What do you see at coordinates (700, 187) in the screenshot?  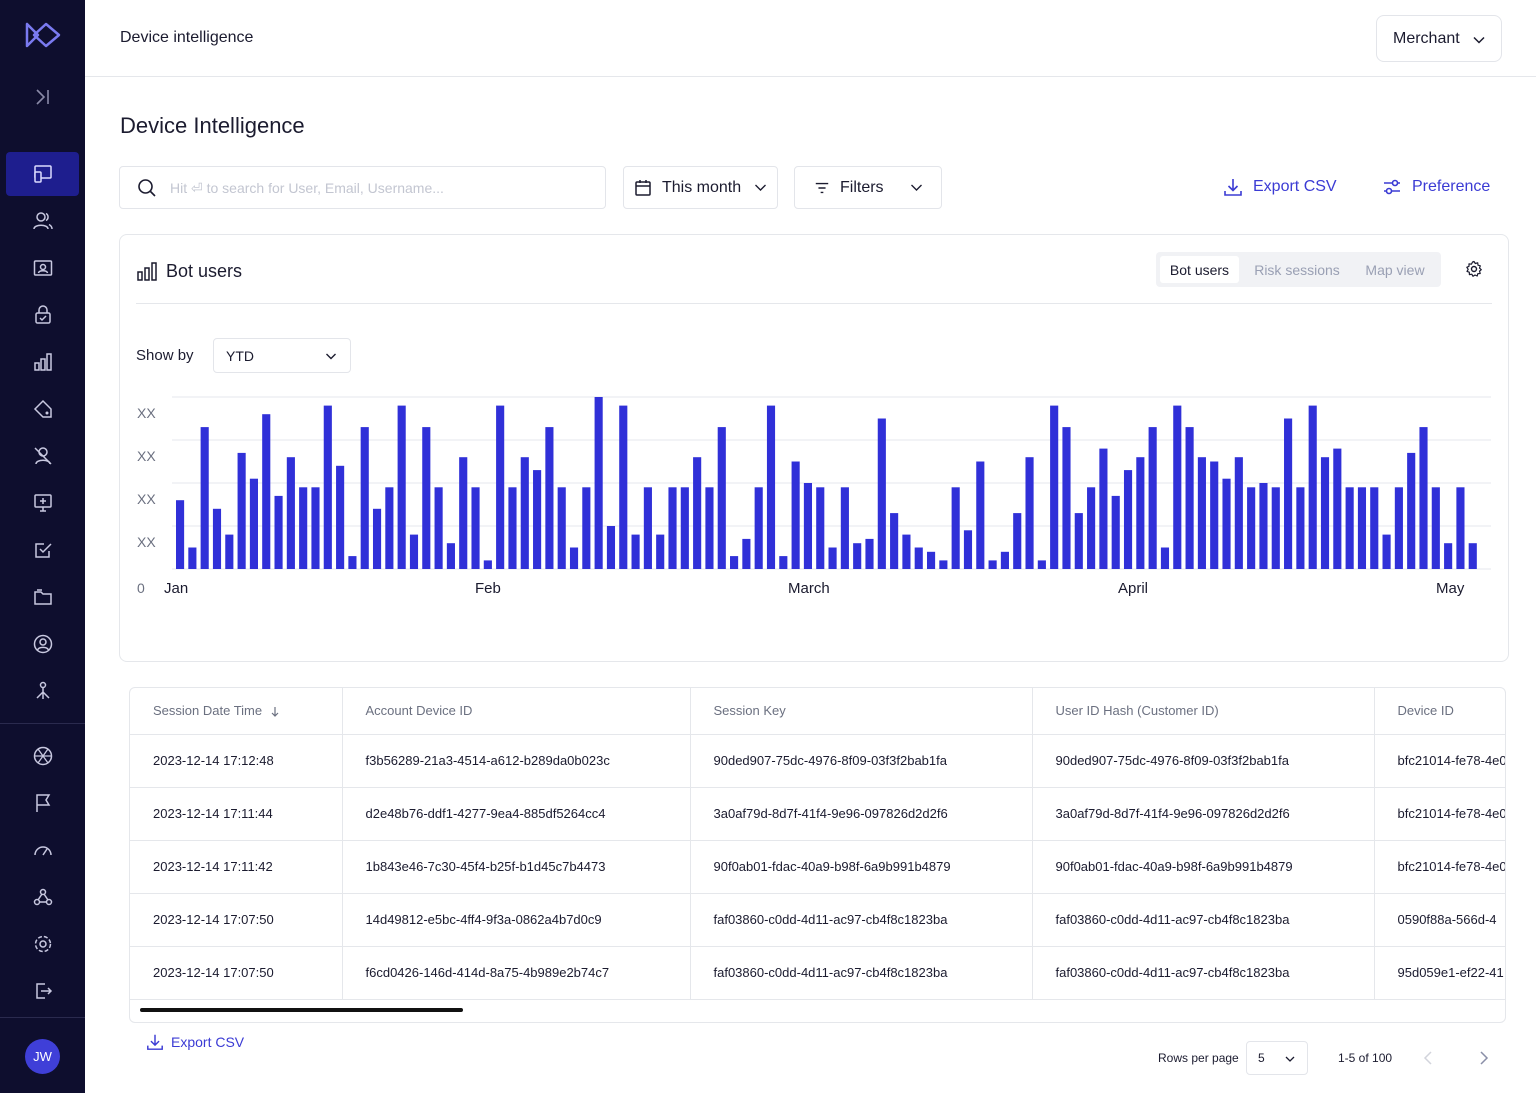 I see `date-range-dropdown: This month` at bounding box center [700, 187].